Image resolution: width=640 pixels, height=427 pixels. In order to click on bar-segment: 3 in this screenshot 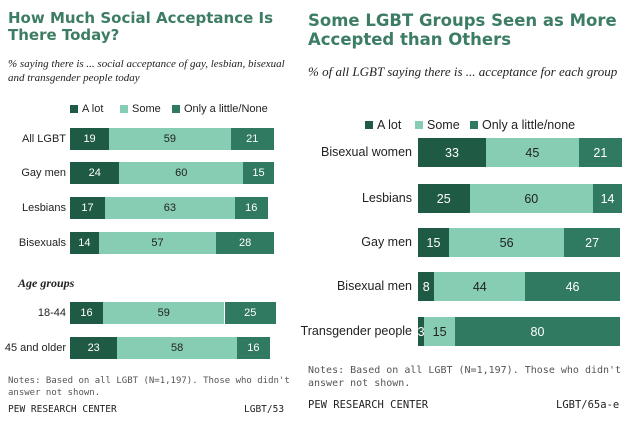, I will do `click(421, 331)`.